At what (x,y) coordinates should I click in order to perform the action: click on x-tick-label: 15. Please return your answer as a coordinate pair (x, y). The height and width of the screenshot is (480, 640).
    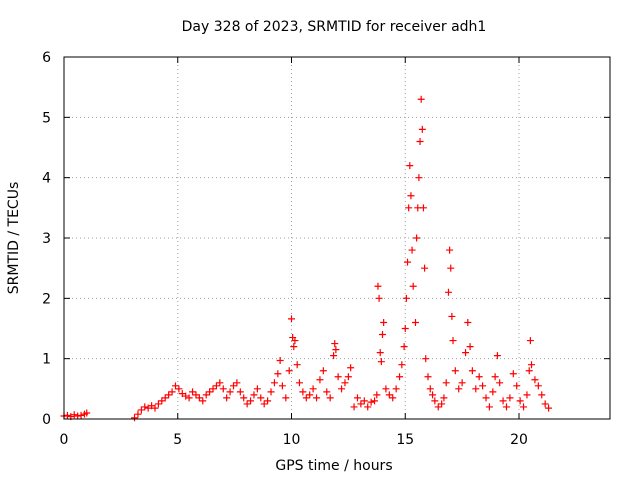
    Looking at the image, I should click on (405, 440).